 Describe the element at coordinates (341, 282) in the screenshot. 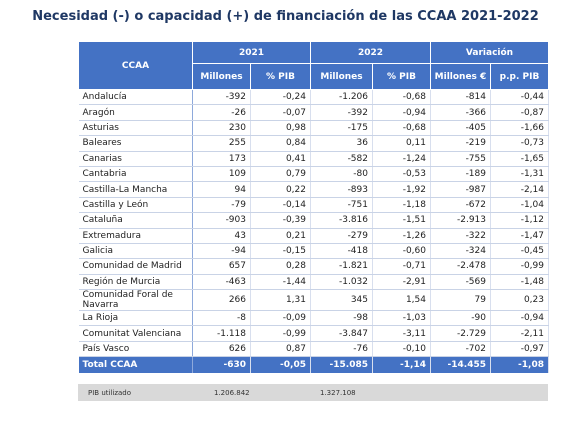

I see `cell-value: -1.032` at that location.